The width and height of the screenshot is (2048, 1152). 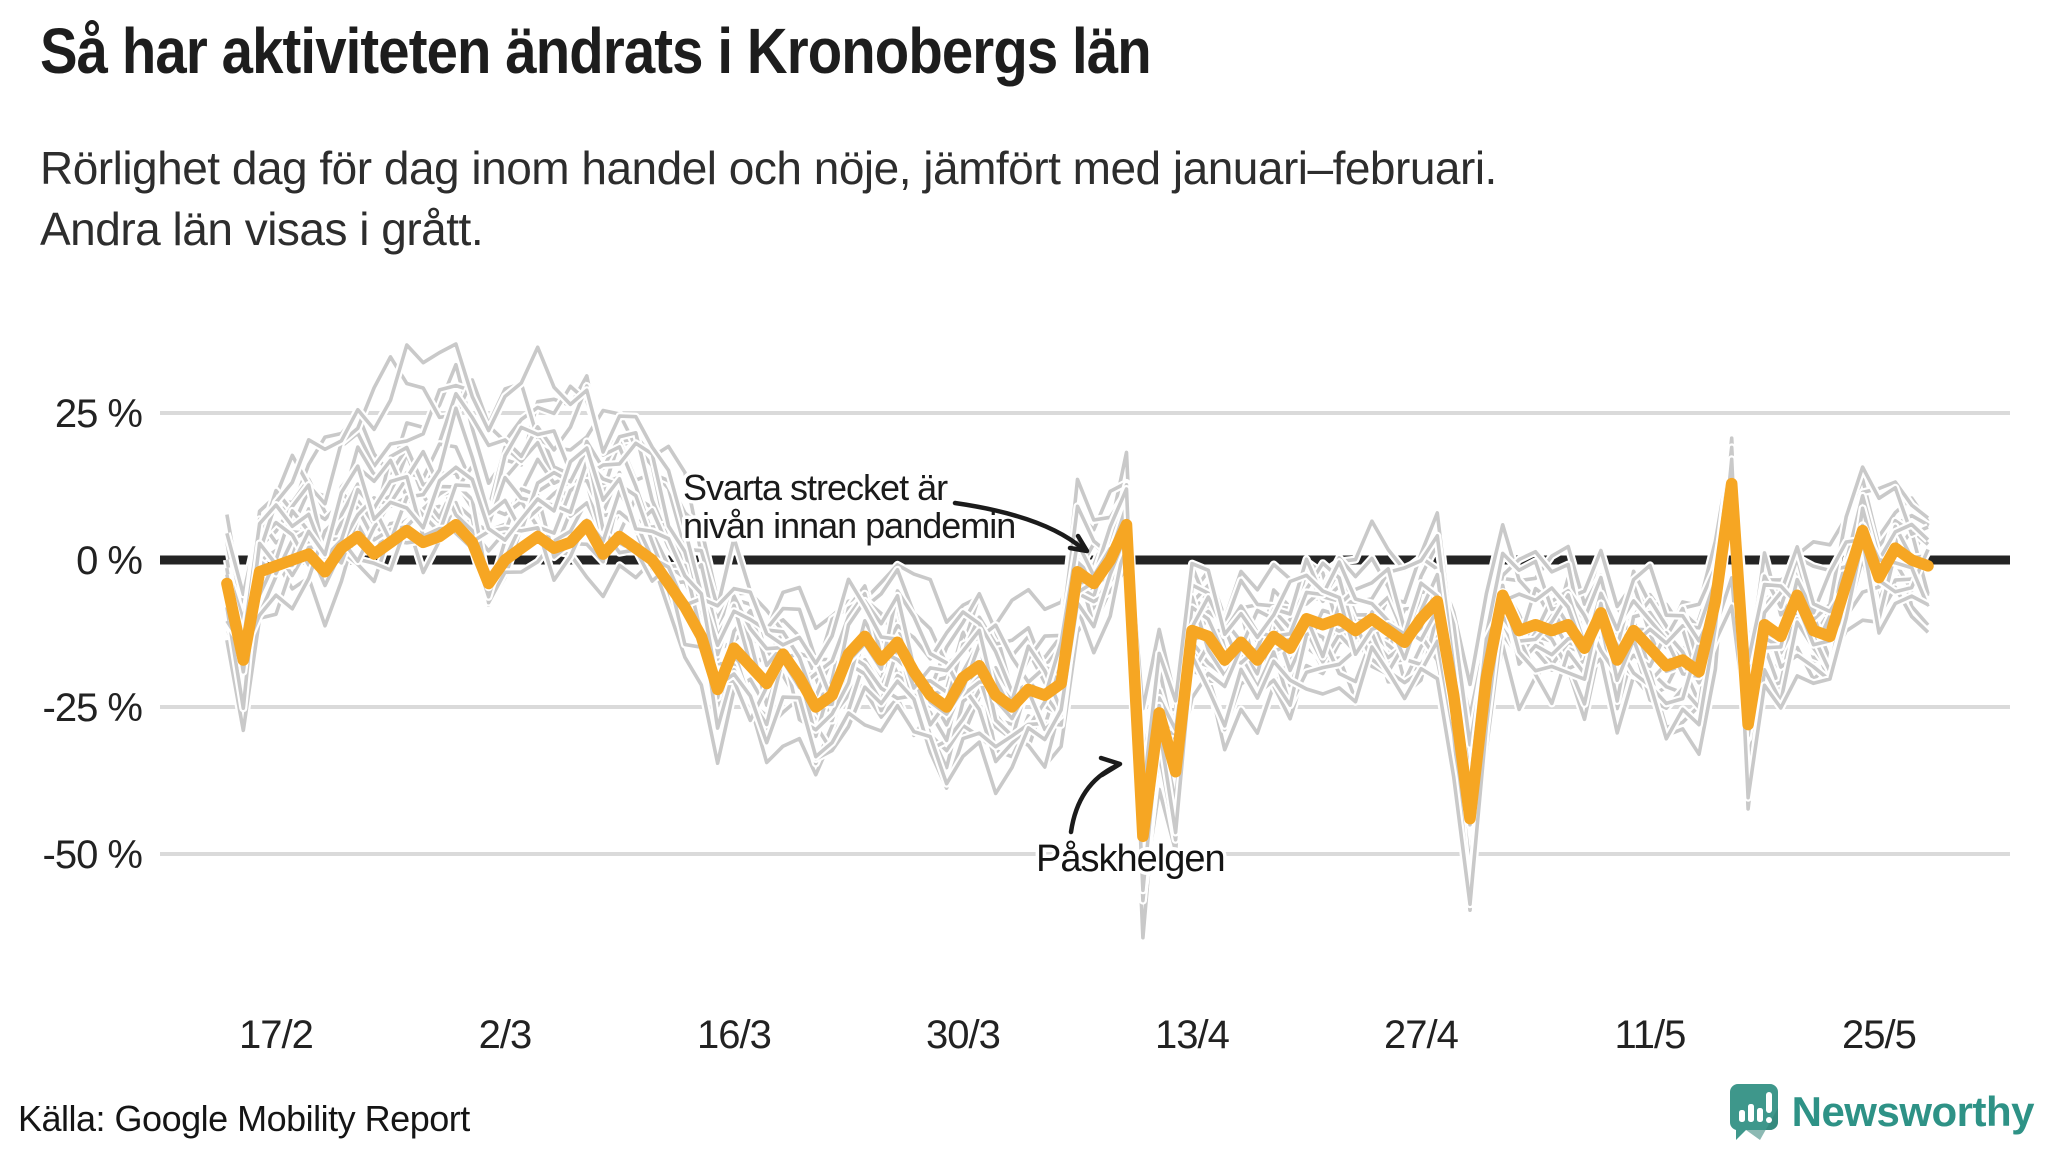 What do you see at coordinates (1192, 1035) in the screenshot?
I see `x-tick-label: 13/4` at bounding box center [1192, 1035].